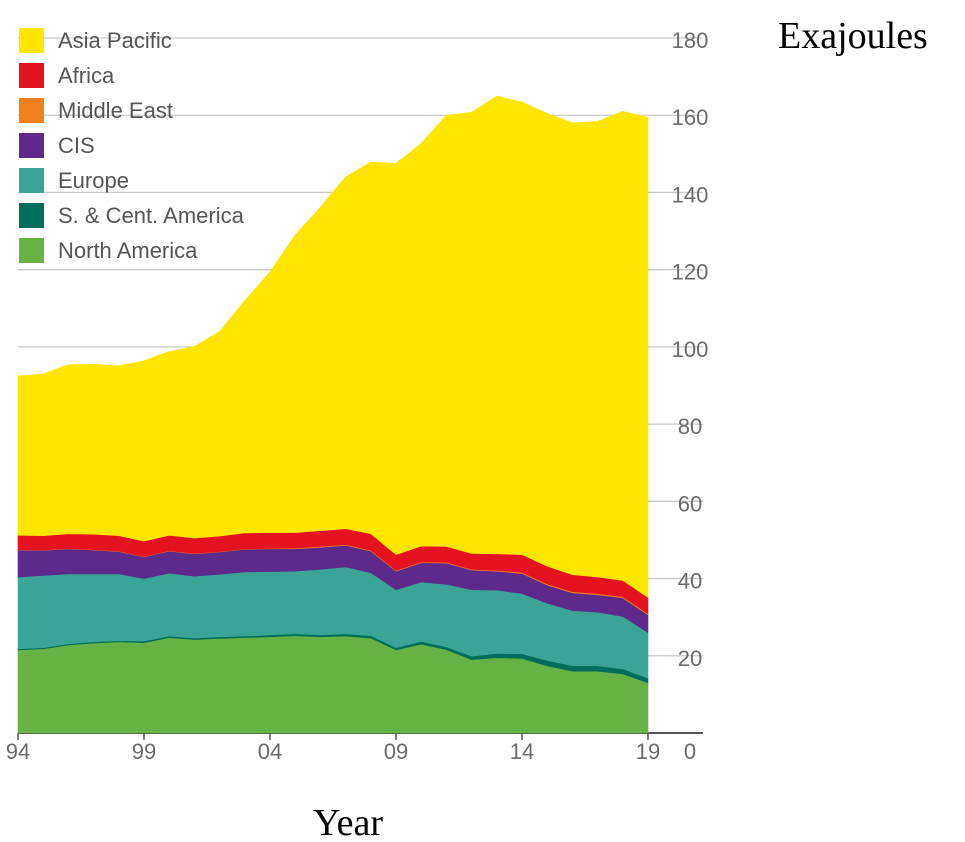 The width and height of the screenshot is (965, 842). Describe the element at coordinates (76, 145) in the screenshot. I see `legend-label-cis: CIS` at that location.